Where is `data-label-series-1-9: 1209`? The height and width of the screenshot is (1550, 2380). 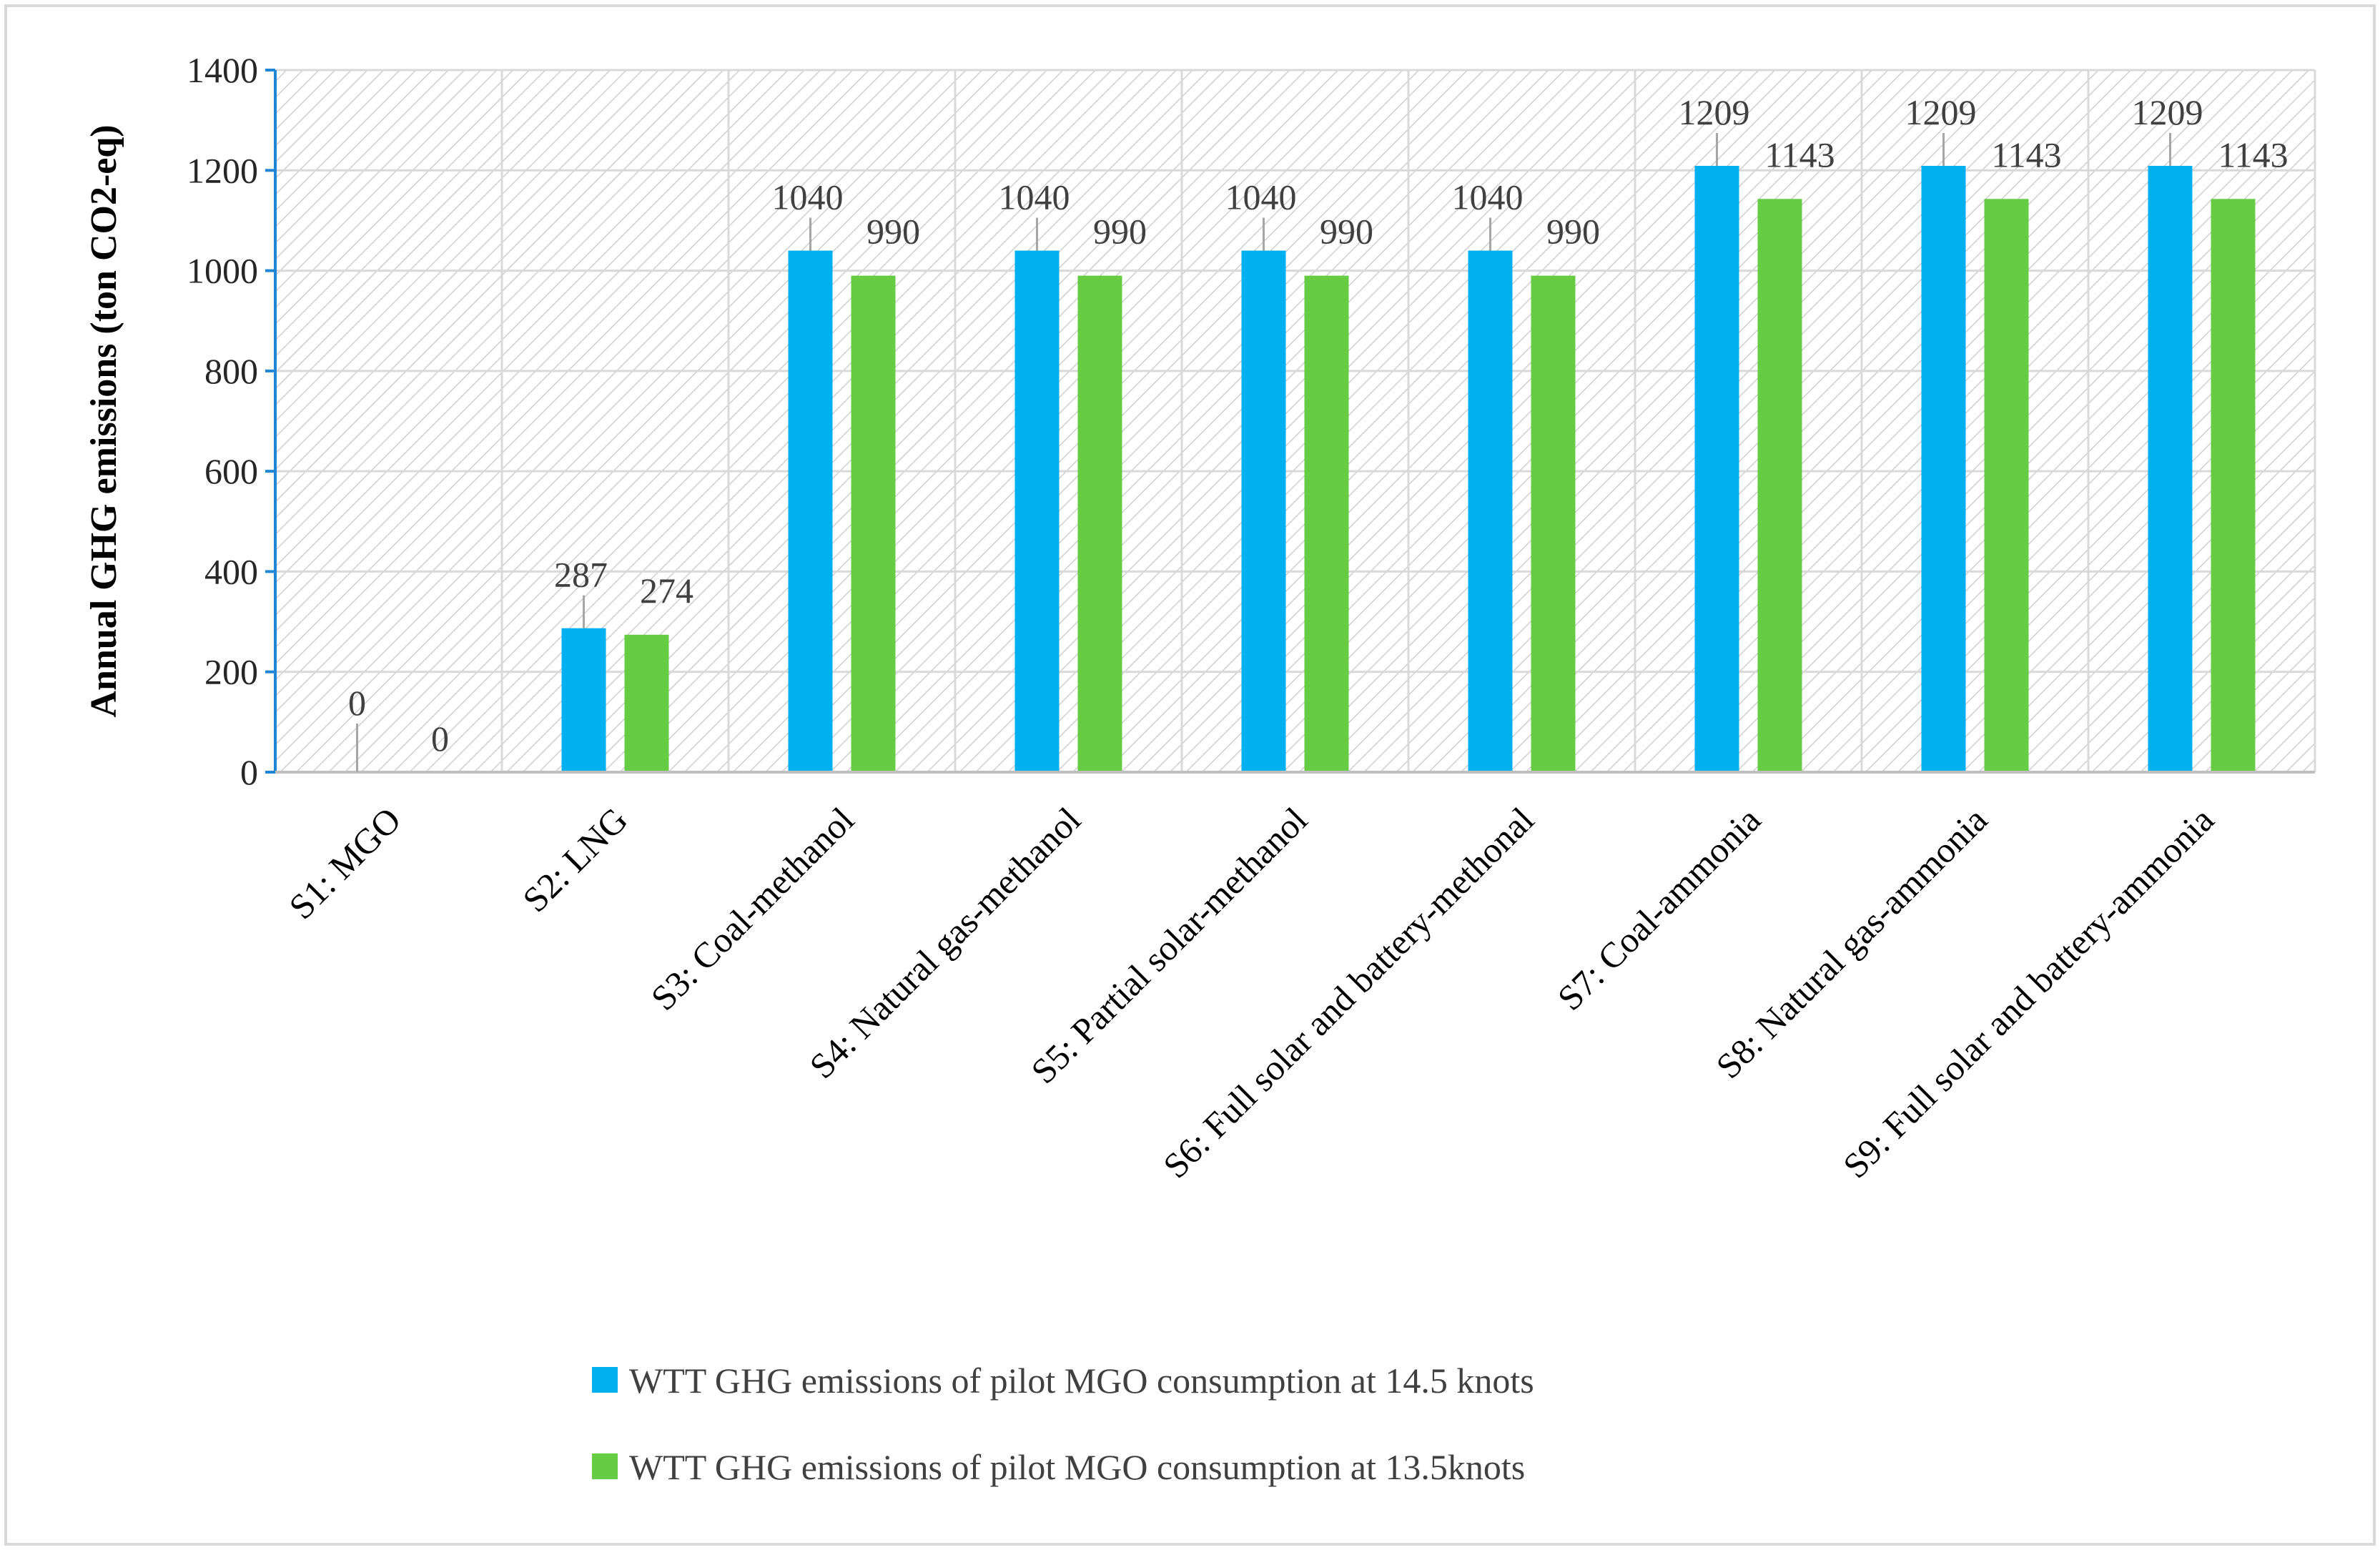
data-label-series-1-9: 1209 is located at coordinates (2167, 112).